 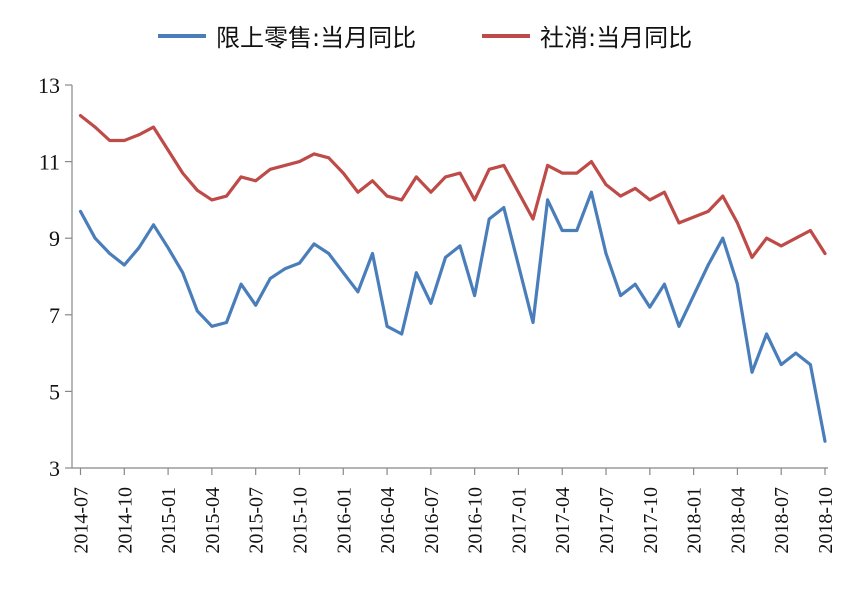 I want to click on y-tick-label: 5, so click(x=54, y=391).